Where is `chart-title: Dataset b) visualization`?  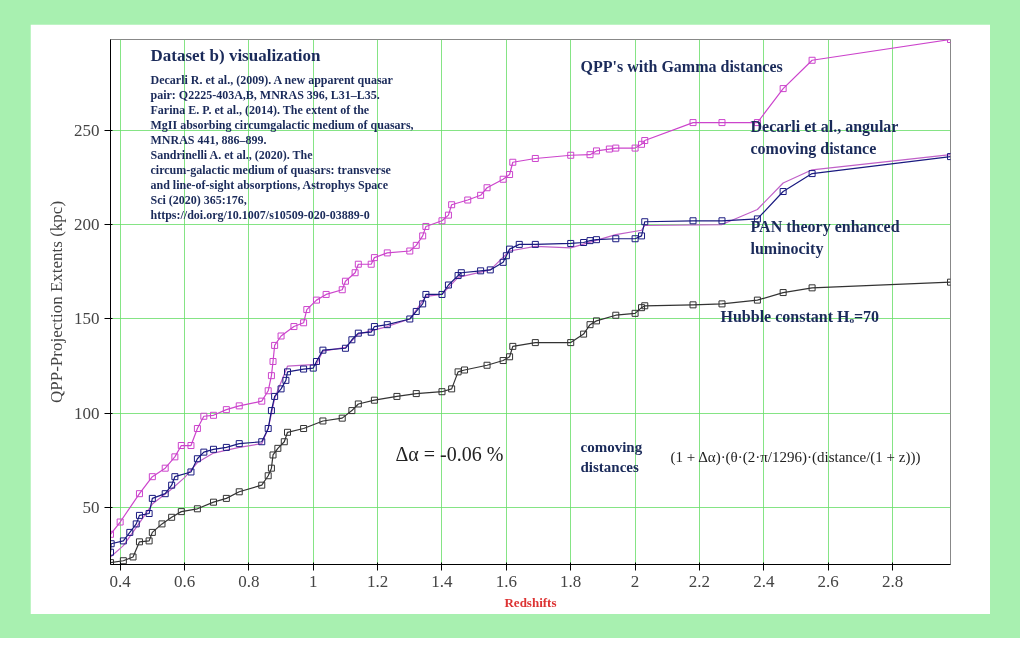
chart-title: Dataset b) visualization is located at coordinates (236, 55).